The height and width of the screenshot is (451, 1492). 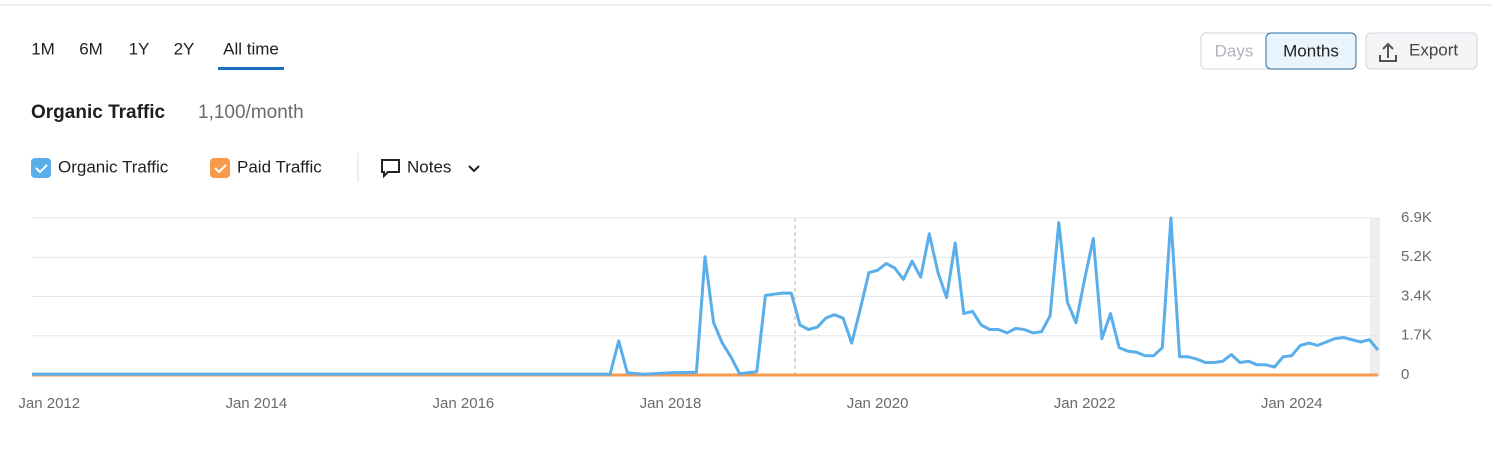 I want to click on range-button: 1M, so click(x=43, y=48).